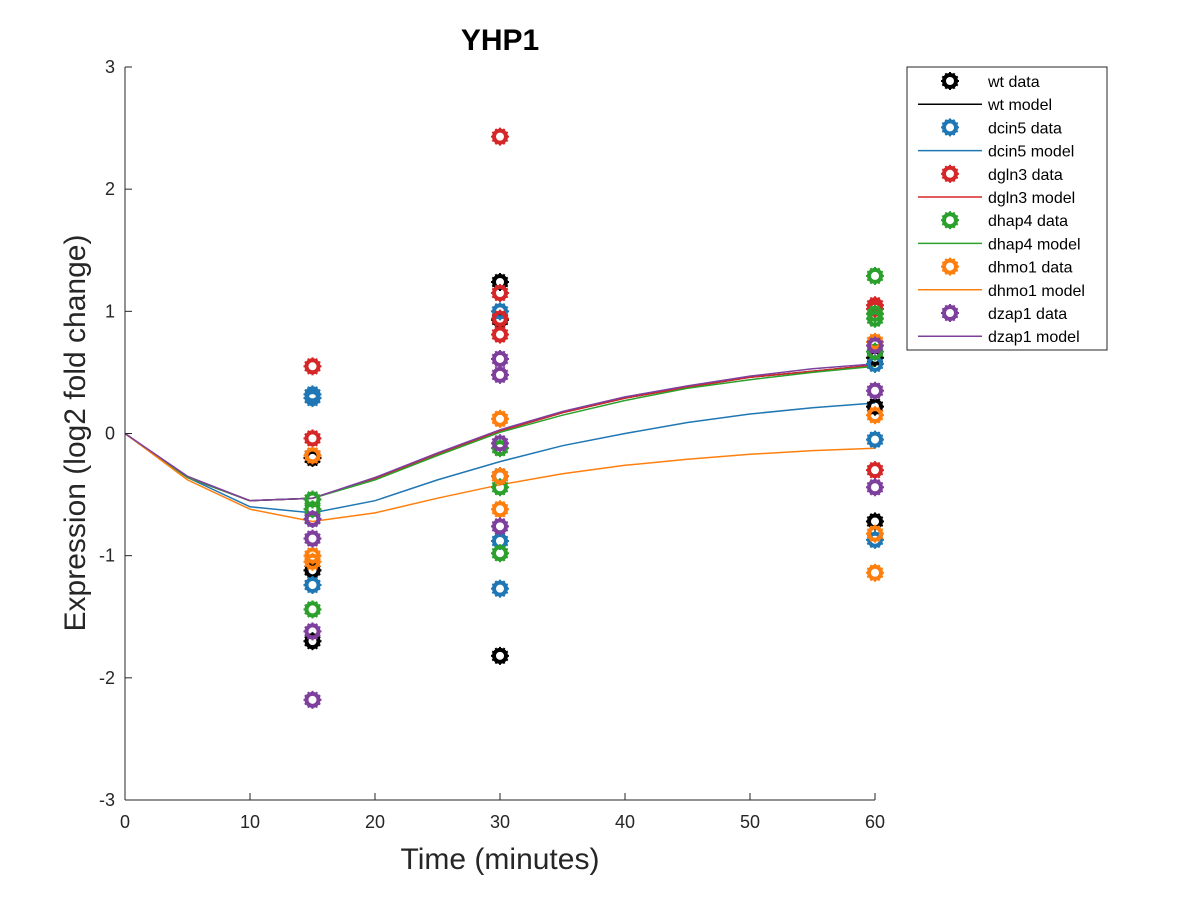 This screenshot has width=1200, height=900. What do you see at coordinates (1025, 128) in the screenshot?
I see `legend-label: dcin5 data` at bounding box center [1025, 128].